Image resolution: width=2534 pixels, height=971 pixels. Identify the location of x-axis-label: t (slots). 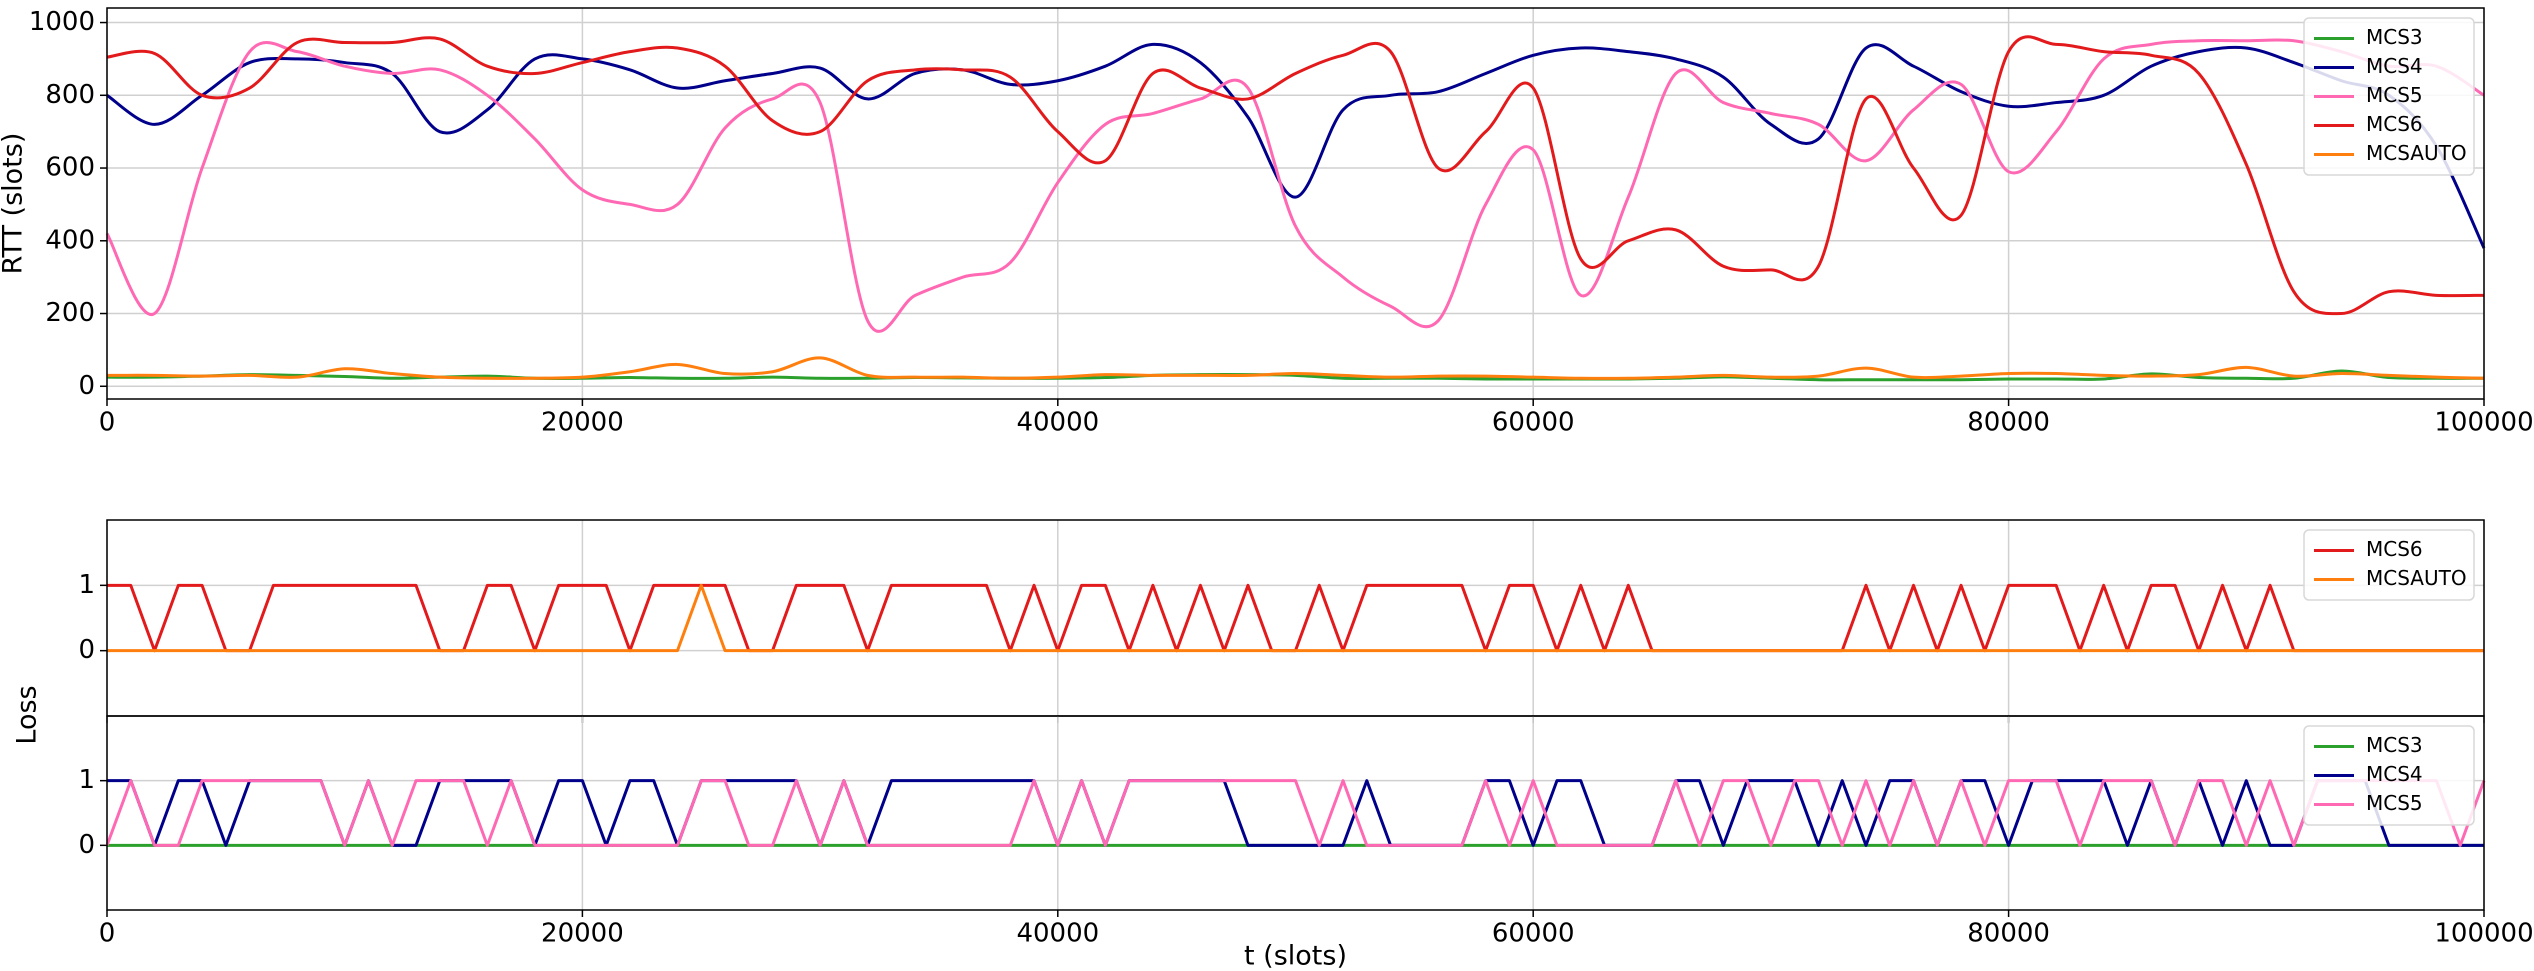
(1295, 956).